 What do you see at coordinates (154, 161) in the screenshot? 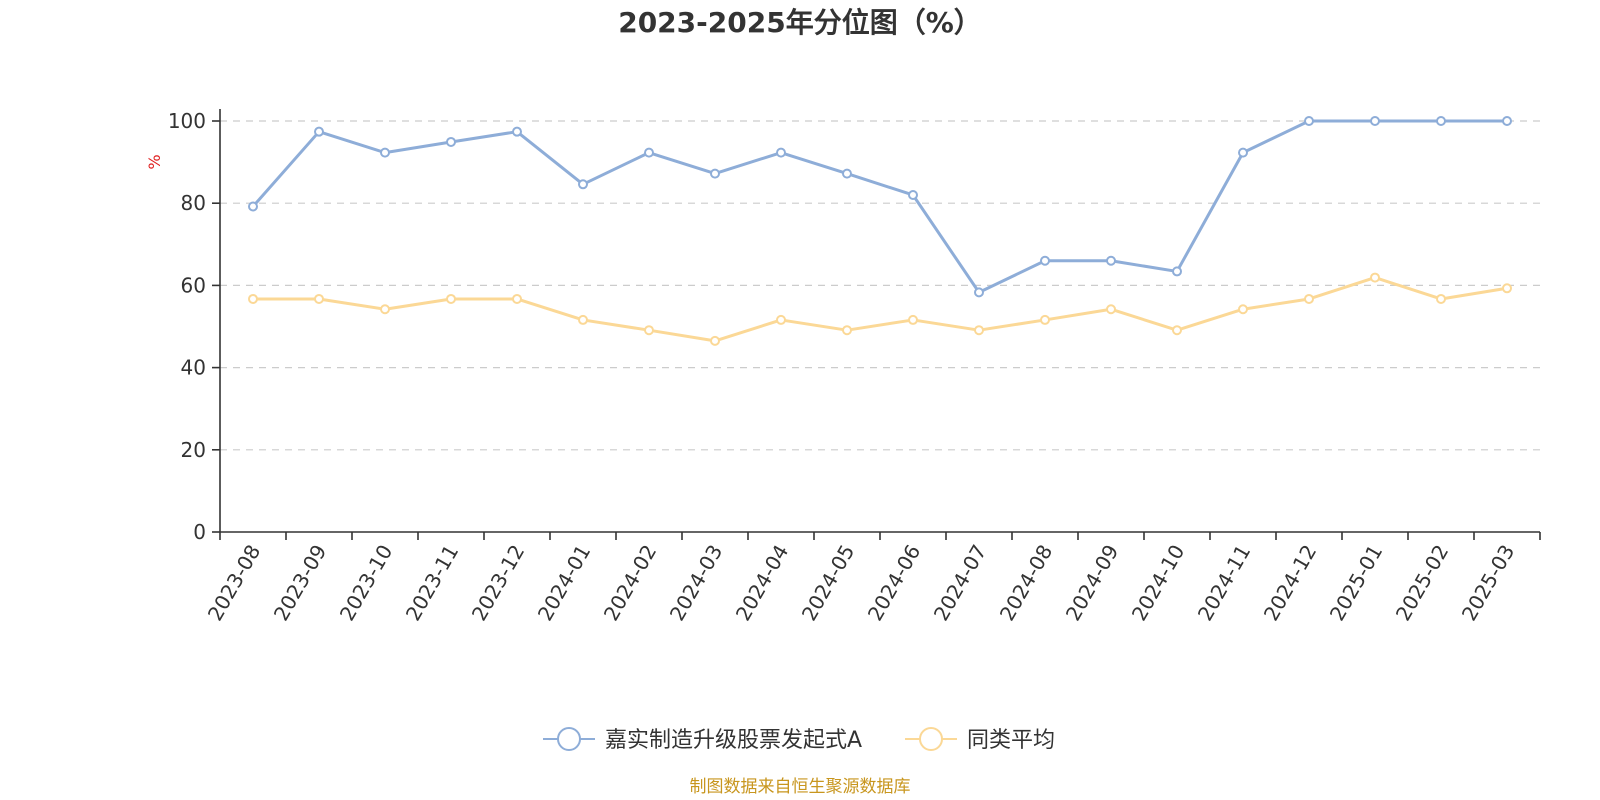
I see `y-axis-label: %` at bounding box center [154, 161].